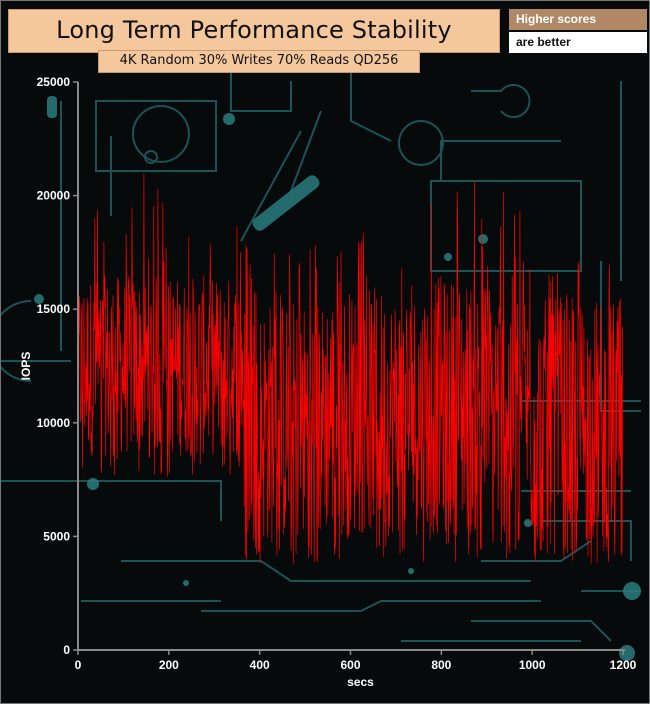 The height and width of the screenshot is (704, 650). I want to click on y-tick-label: 20000, so click(54, 196).